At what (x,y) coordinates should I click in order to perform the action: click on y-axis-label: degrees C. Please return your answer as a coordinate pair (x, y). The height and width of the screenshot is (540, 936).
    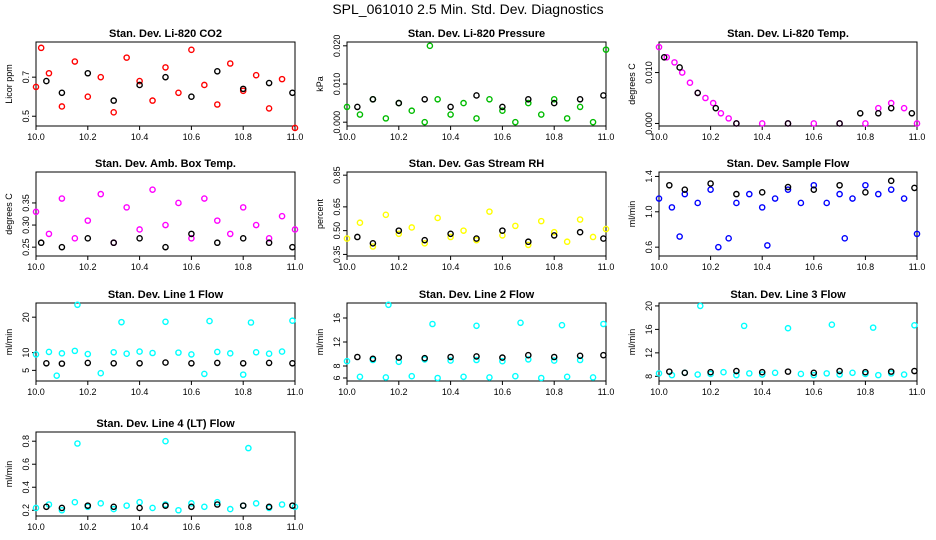
    Looking at the image, I should click on (9, 214).